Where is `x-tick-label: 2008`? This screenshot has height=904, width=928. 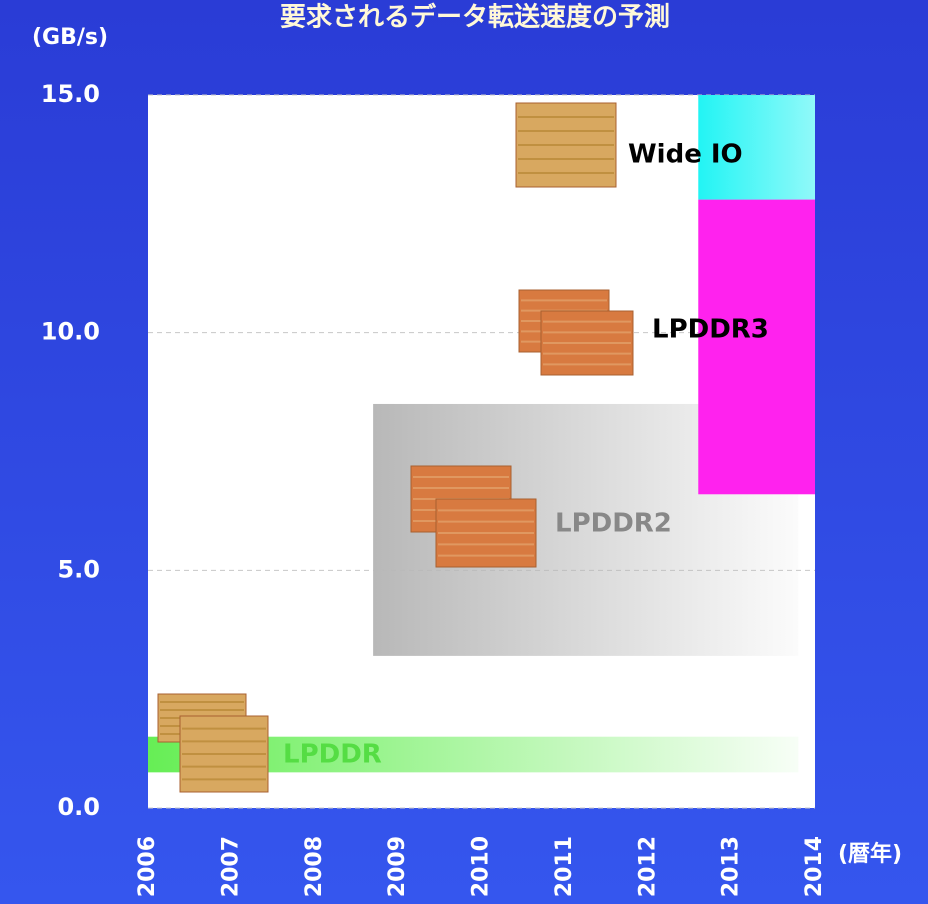
x-tick-label: 2008 is located at coordinates (314, 866).